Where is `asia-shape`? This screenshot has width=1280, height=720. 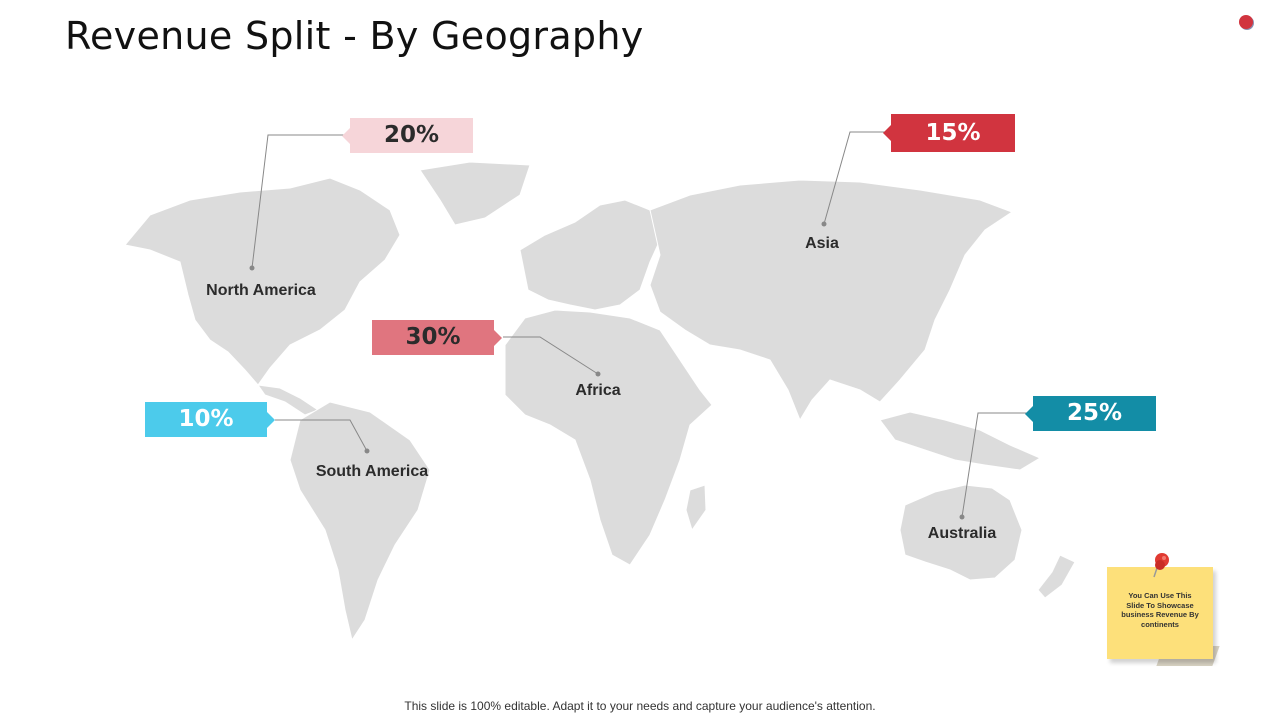 asia-shape is located at coordinates (831, 300).